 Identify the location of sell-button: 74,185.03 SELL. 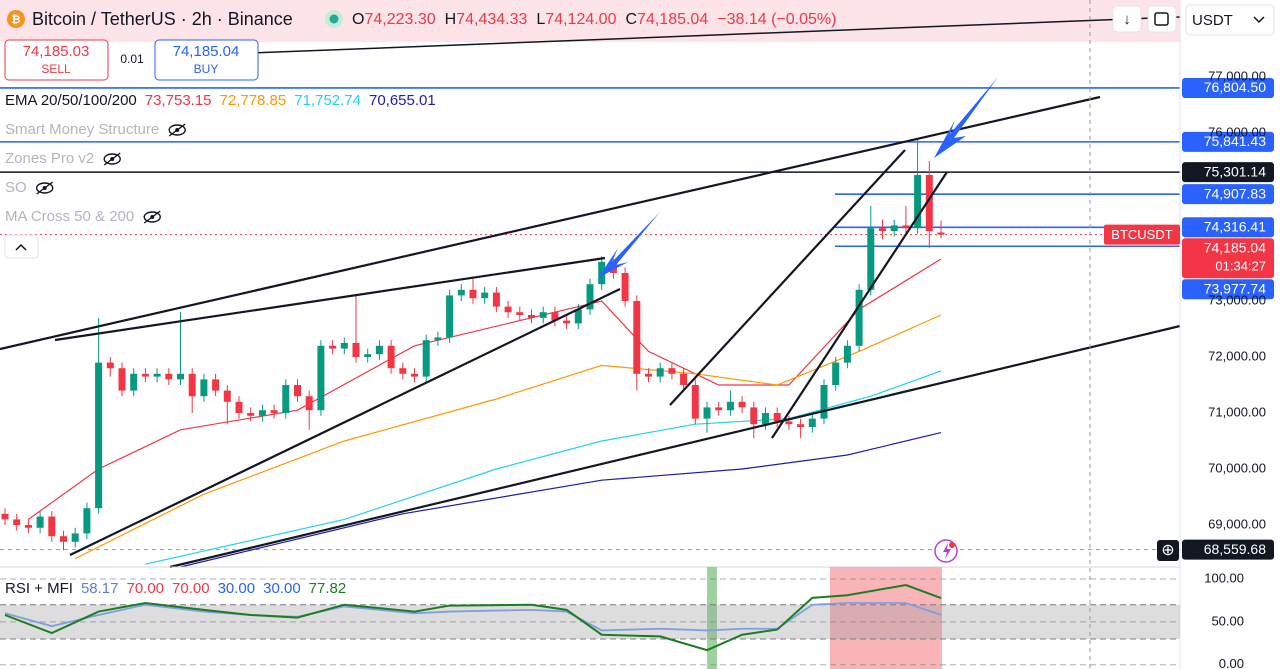
(56, 60).